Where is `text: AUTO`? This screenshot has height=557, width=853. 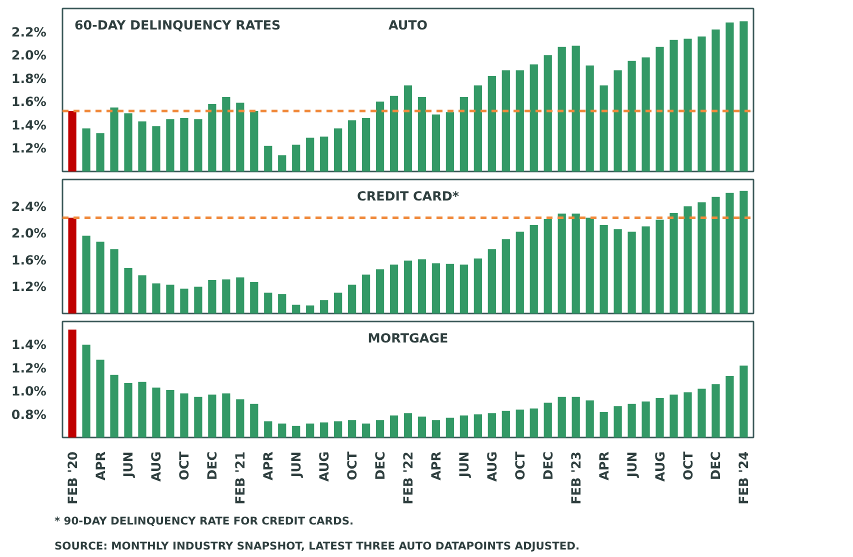
text: AUTO is located at coordinates (408, 25).